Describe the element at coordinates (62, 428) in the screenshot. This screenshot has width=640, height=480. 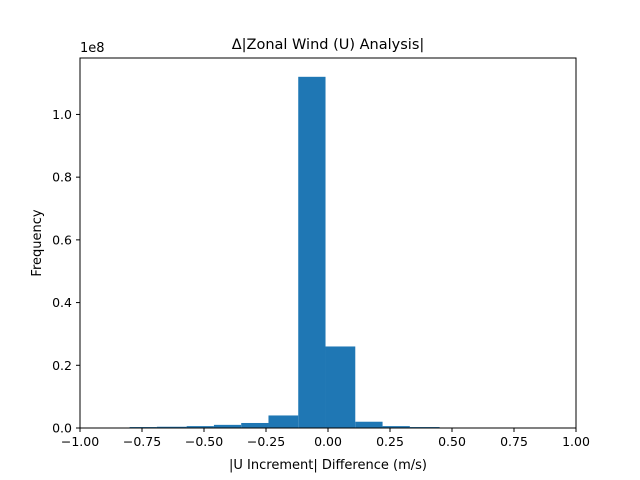
I see `y-tick-label: 0.0` at that location.